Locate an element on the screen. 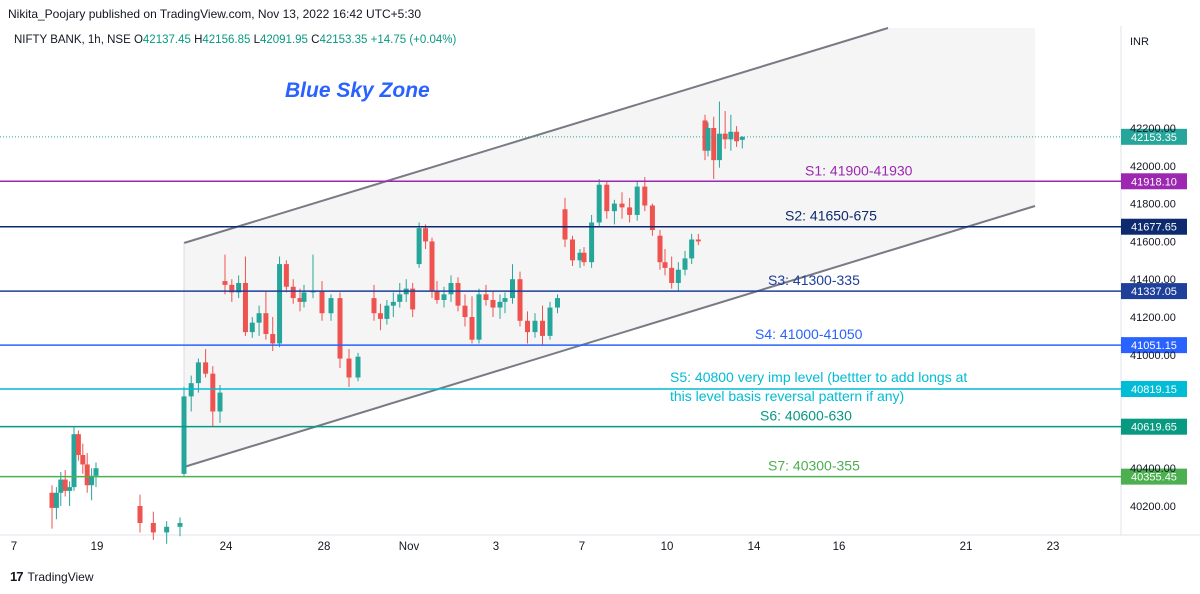  close-value: 42153.35 is located at coordinates (343, 40).